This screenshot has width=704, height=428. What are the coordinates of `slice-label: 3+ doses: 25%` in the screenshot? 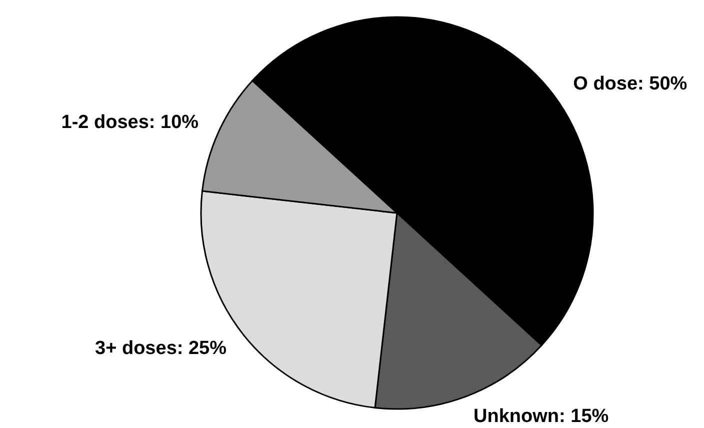 It's located at (161, 348).